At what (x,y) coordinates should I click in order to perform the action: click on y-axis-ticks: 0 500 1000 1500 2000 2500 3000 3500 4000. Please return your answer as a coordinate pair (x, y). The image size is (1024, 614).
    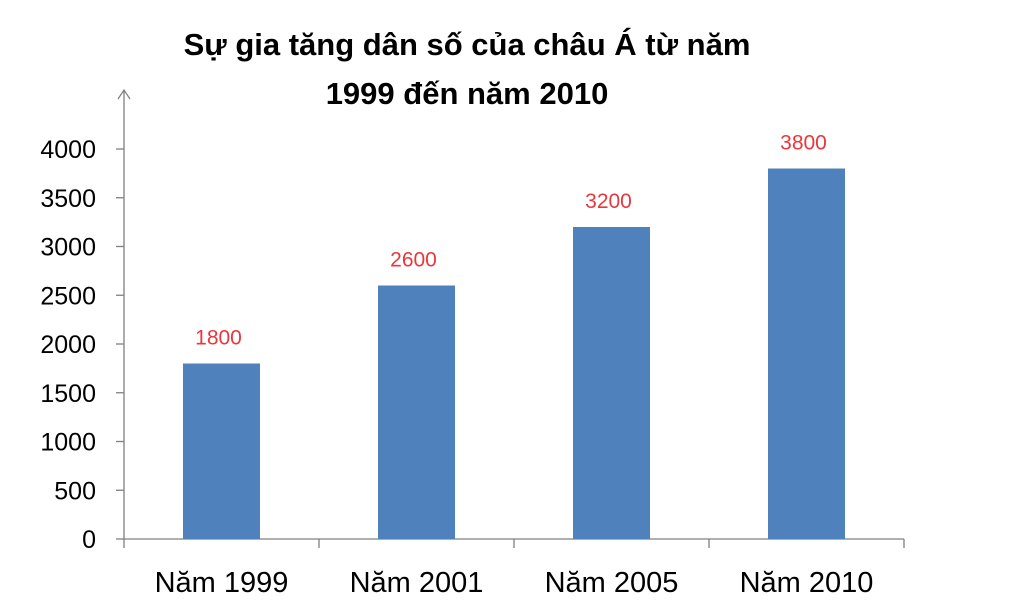
    Looking at the image, I should click on (82, 345).